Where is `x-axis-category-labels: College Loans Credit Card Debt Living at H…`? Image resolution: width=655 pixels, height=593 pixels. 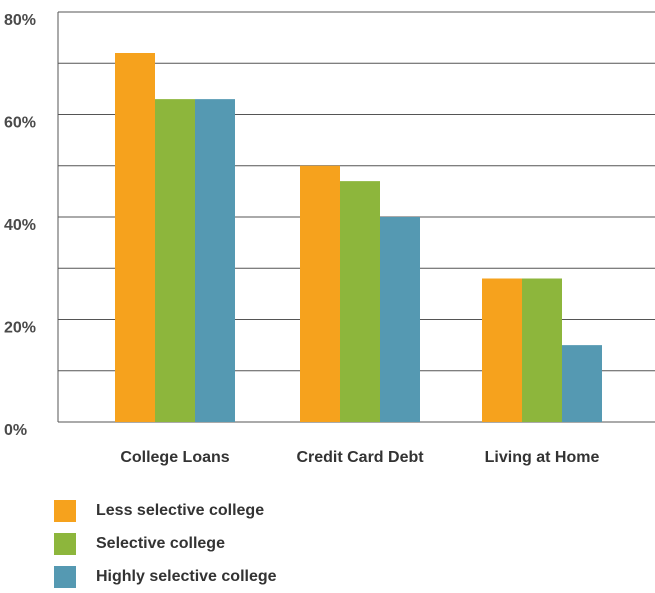
x-axis-category-labels: College Loans Credit Card Debt Living at H… is located at coordinates (359, 457).